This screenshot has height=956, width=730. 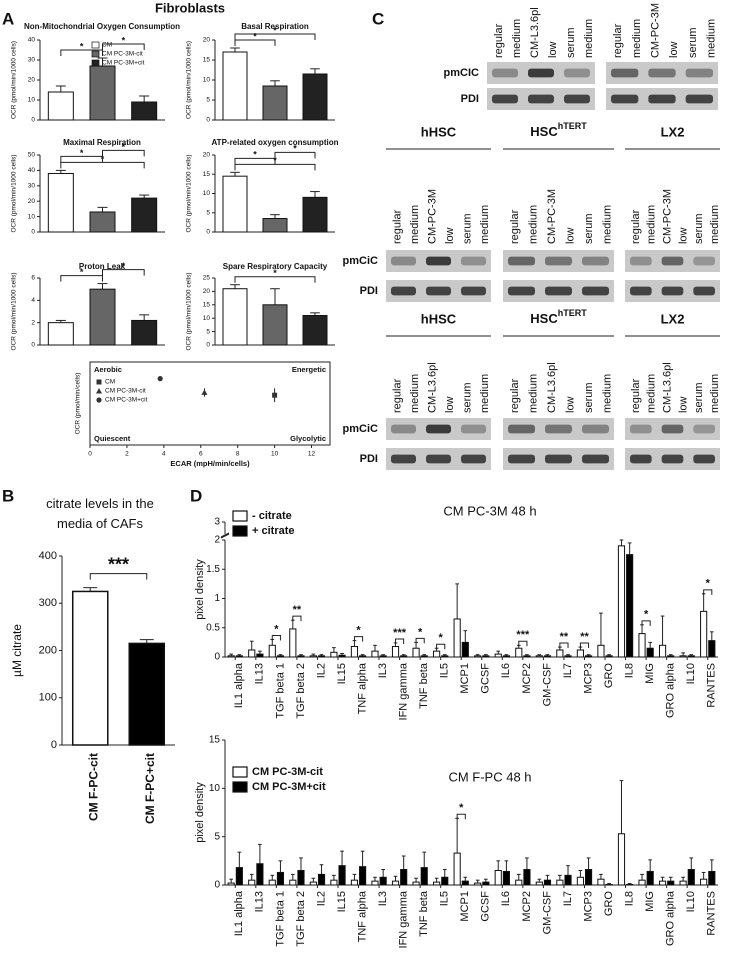 What do you see at coordinates (100, 513) in the screenshot?
I see `chart-title: citrate levels in the media of CAFs` at bounding box center [100, 513].